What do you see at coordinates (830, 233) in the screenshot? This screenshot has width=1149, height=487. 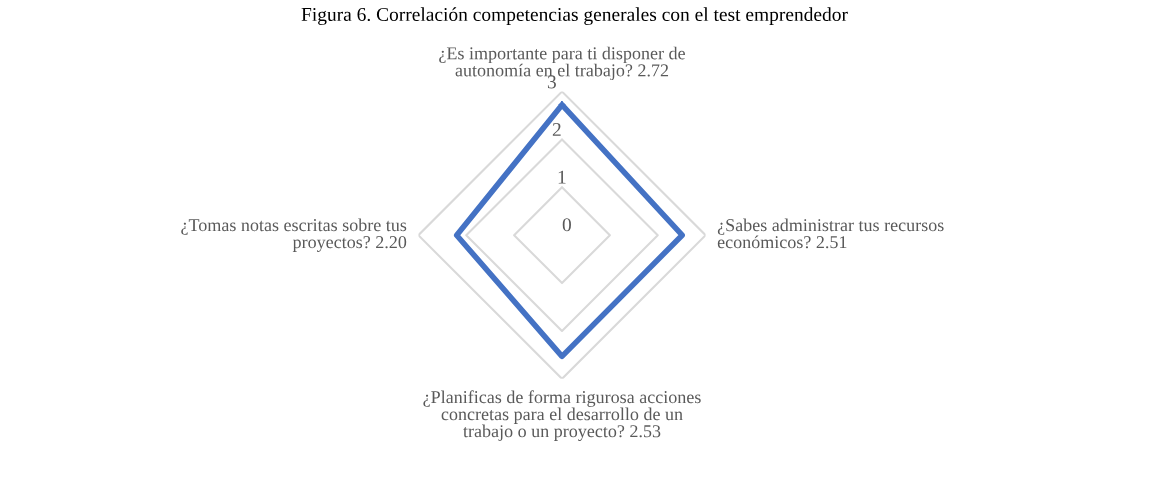 I see `spoke-label: ¿Sabes administrar tus recursos económicos? 2.51` at bounding box center [830, 233].